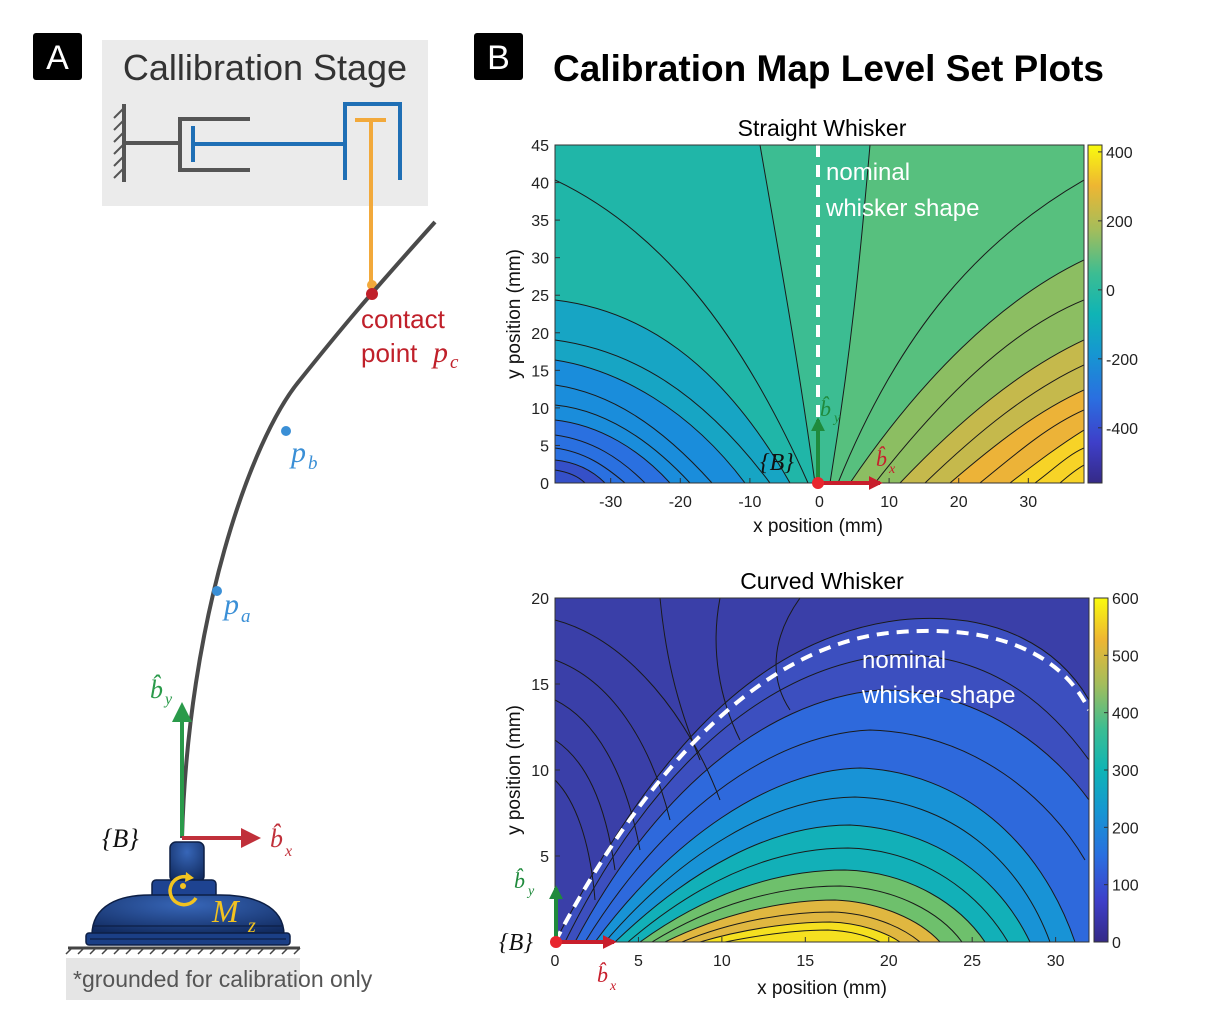  What do you see at coordinates (938, 695) in the screenshot?
I see `chart2-overlay-line2: whisker shape` at bounding box center [938, 695].